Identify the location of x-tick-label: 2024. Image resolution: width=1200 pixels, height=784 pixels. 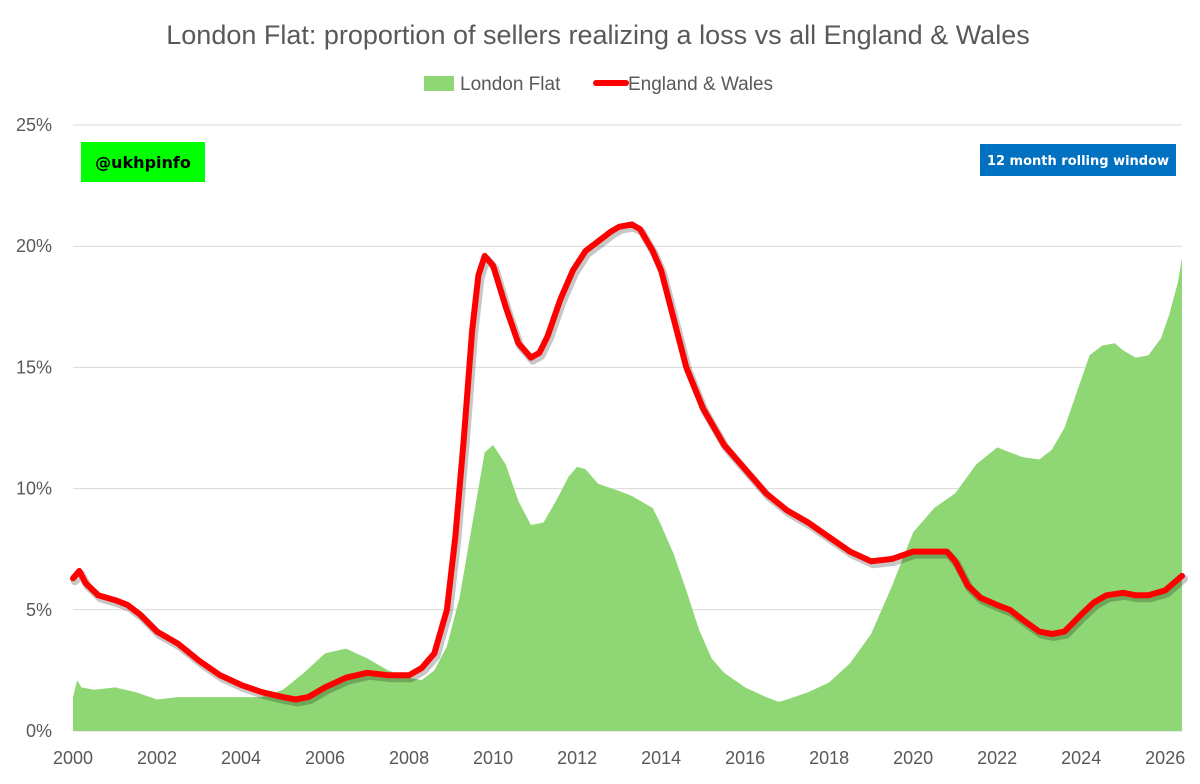
(1081, 758).